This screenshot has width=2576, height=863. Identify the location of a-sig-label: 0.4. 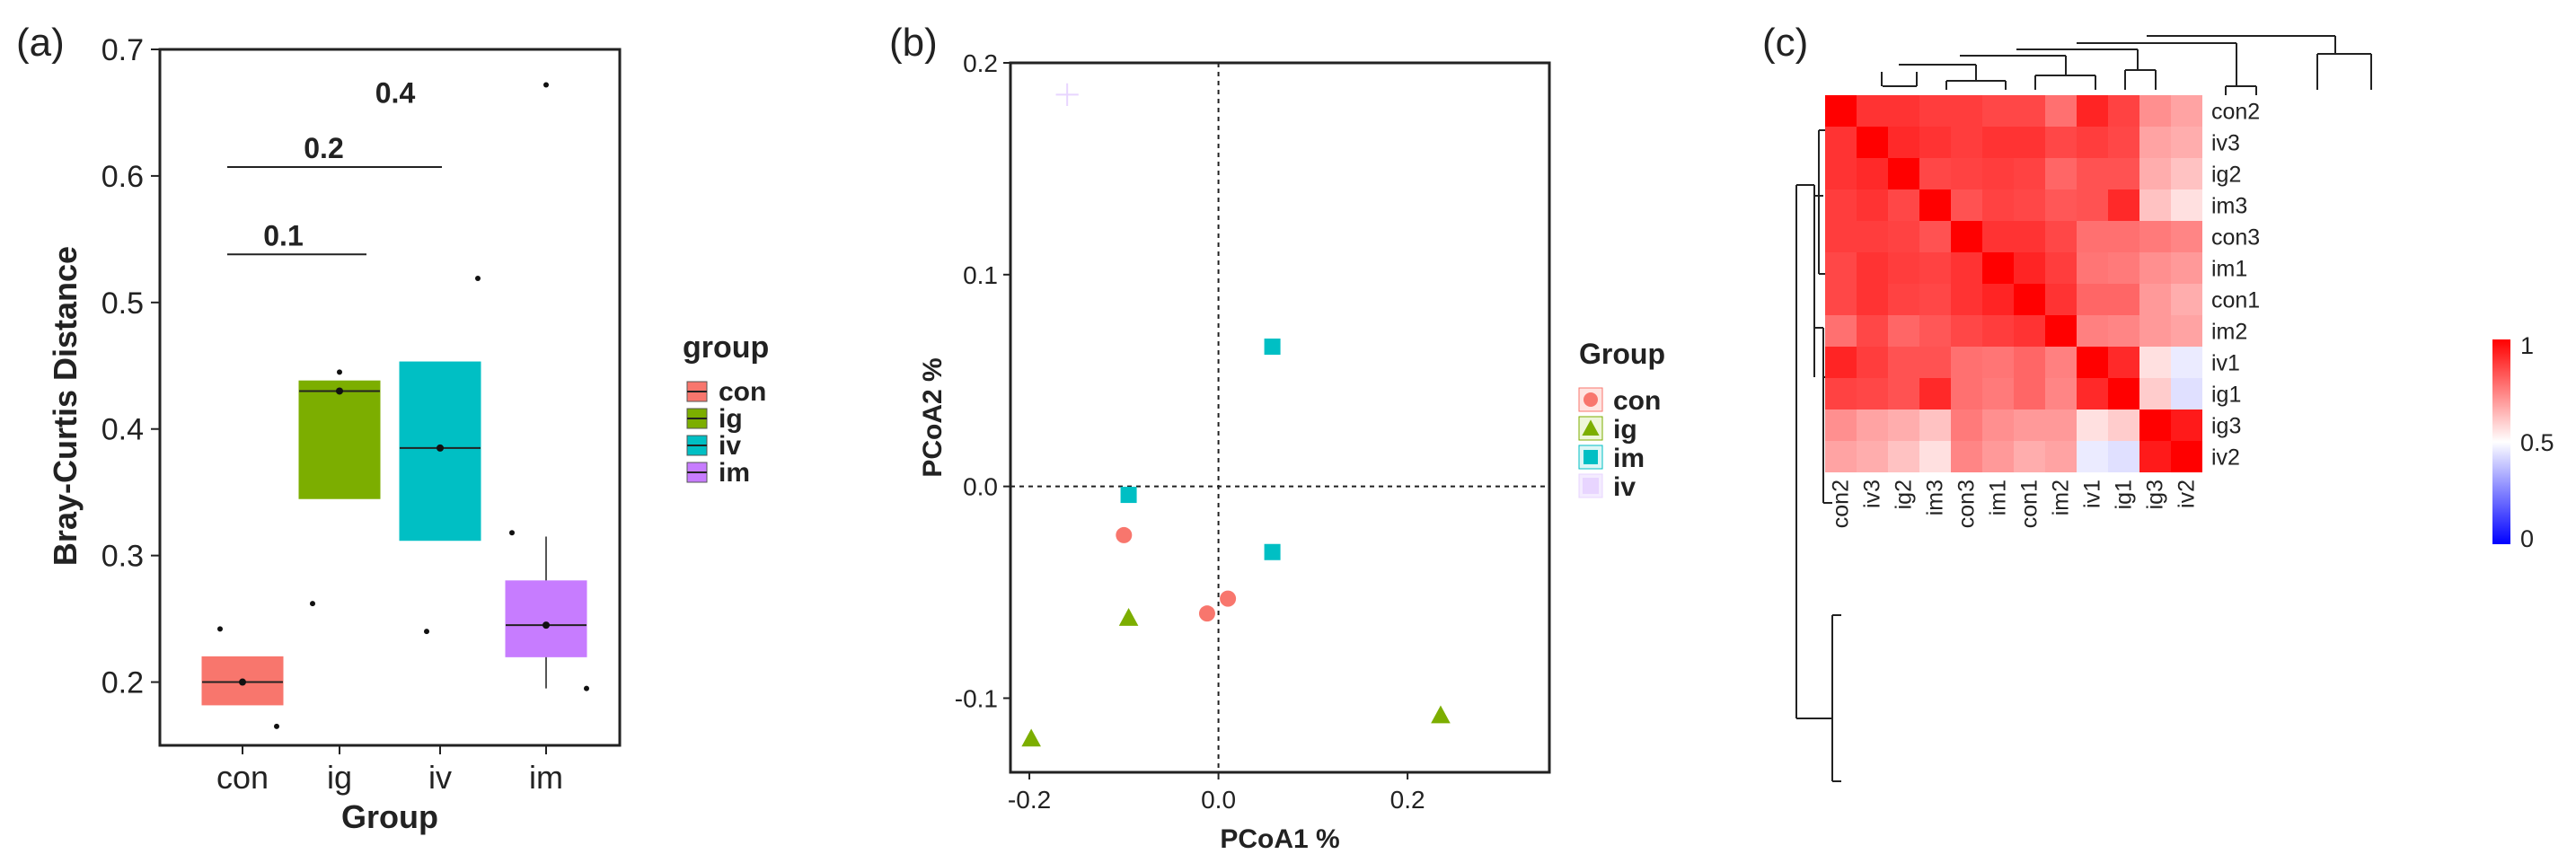
(395, 92).